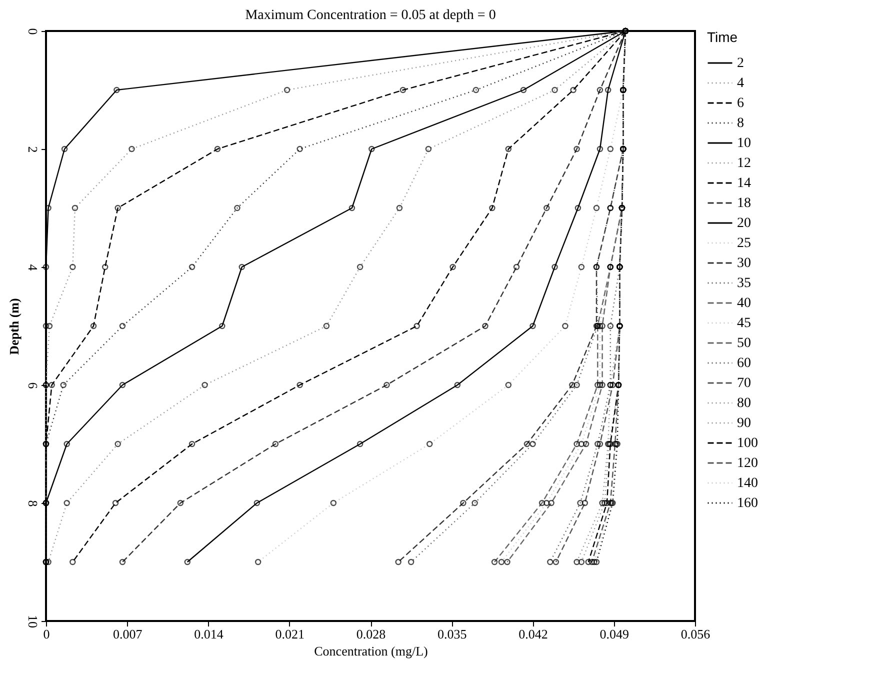 This screenshot has height=677, width=871. I want to click on legend-label: 30, so click(744, 263).